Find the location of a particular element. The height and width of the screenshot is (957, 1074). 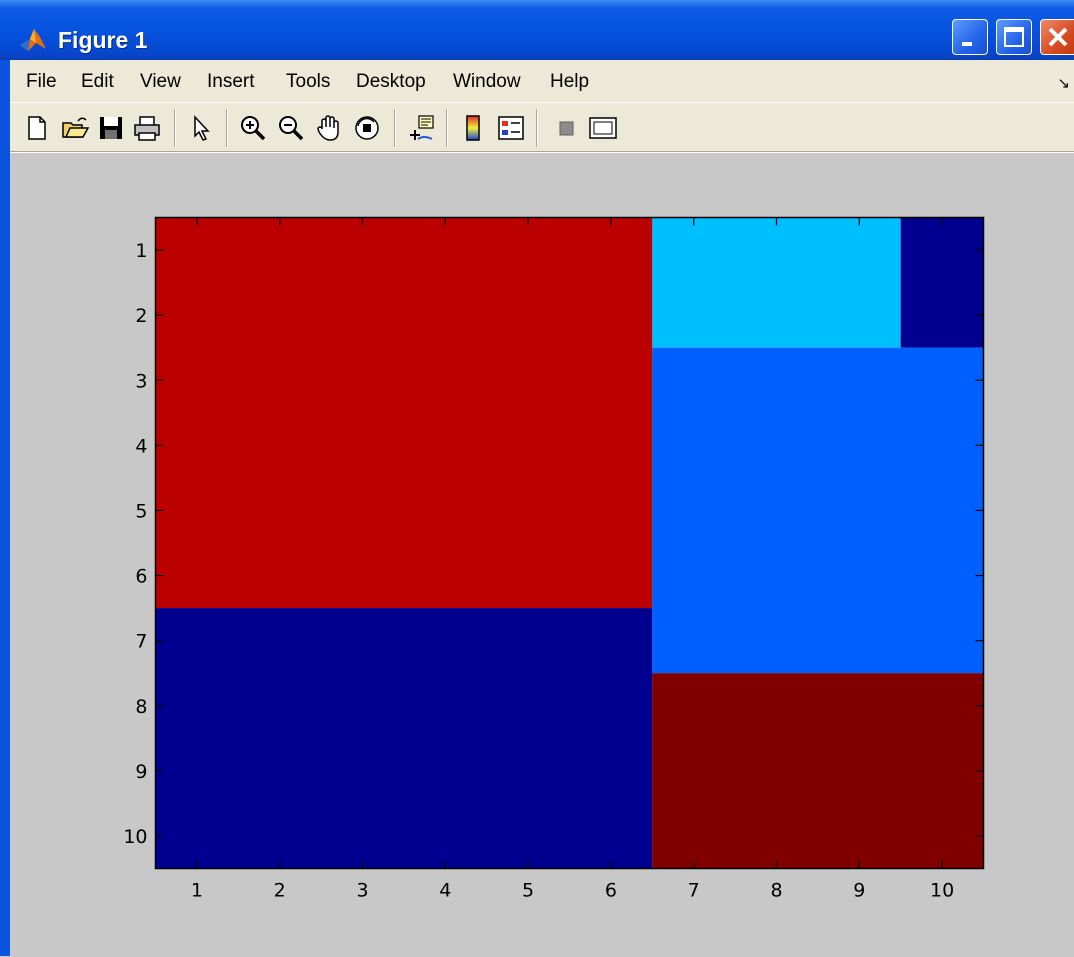

y-tick-label-10: 10 is located at coordinates (135, 837).